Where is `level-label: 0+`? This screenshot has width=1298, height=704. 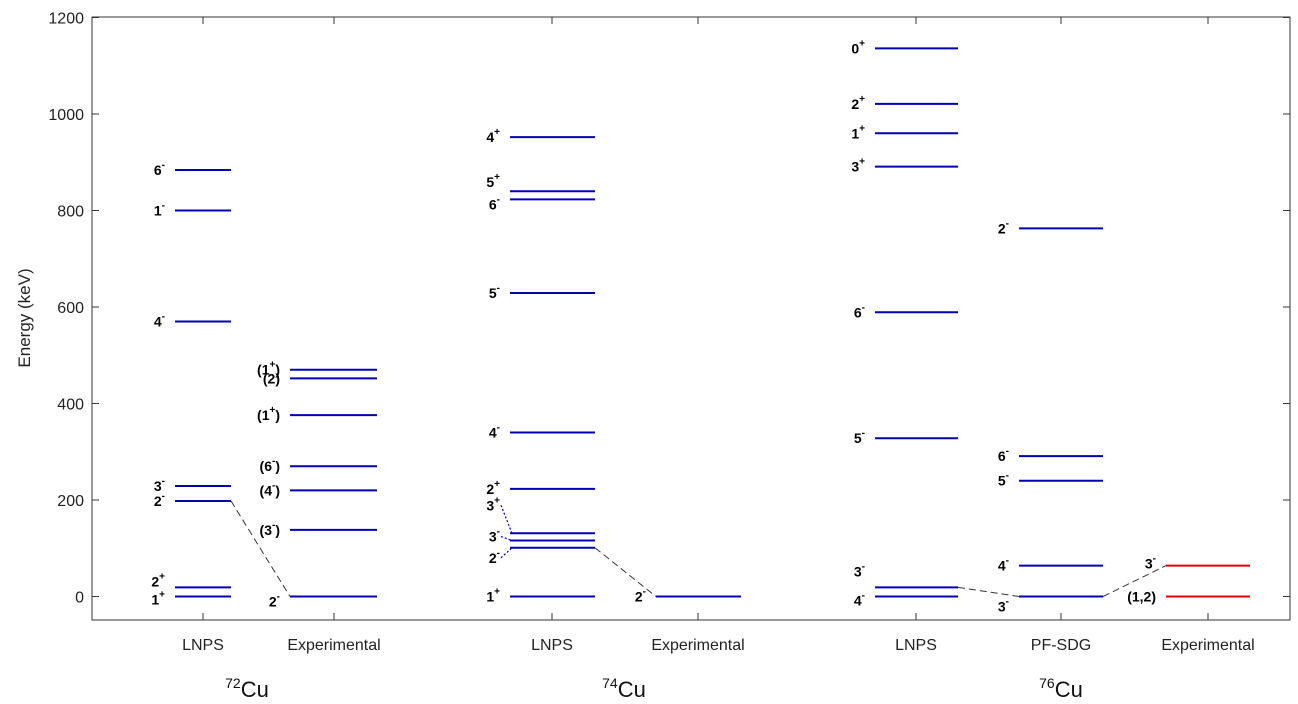
level-label: 0+ is located at coordinates (858, 47).